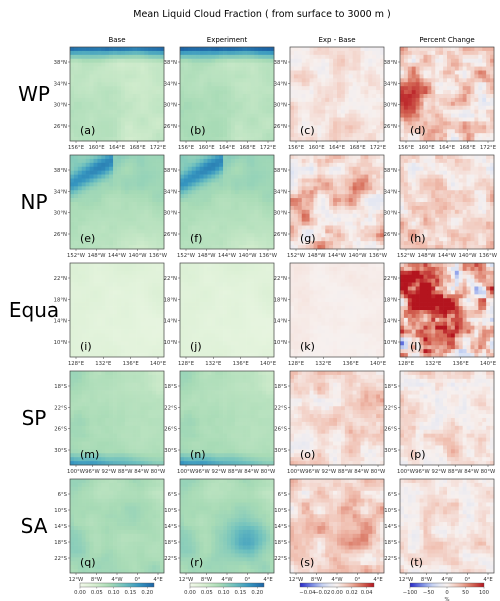 Image resolution: width=500 pixels, height=601 pixels. I want to click on y-tick-label: 26°N, so click(60, 235).